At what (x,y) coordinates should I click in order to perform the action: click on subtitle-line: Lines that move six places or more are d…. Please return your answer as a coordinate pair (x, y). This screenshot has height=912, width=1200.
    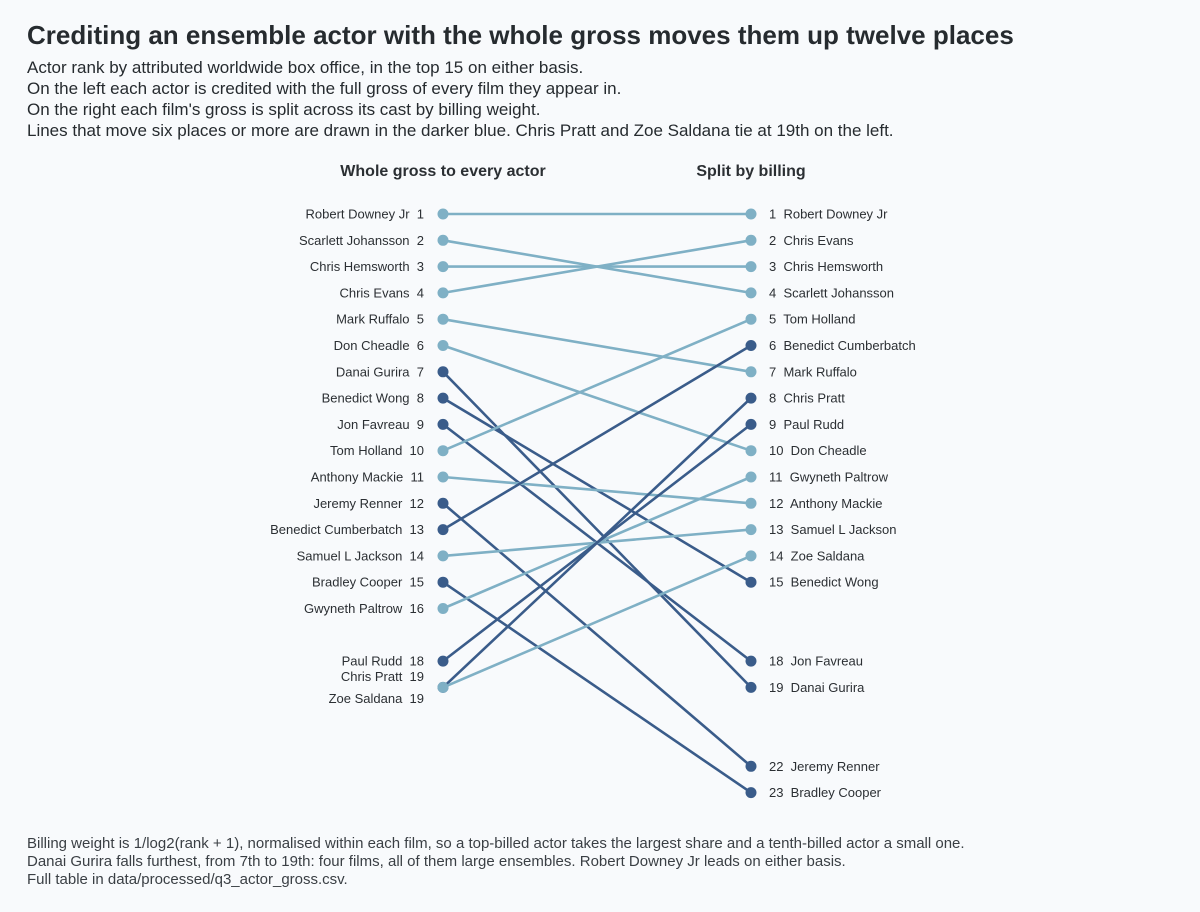
    Looking at the image, I should click on (460, 130).